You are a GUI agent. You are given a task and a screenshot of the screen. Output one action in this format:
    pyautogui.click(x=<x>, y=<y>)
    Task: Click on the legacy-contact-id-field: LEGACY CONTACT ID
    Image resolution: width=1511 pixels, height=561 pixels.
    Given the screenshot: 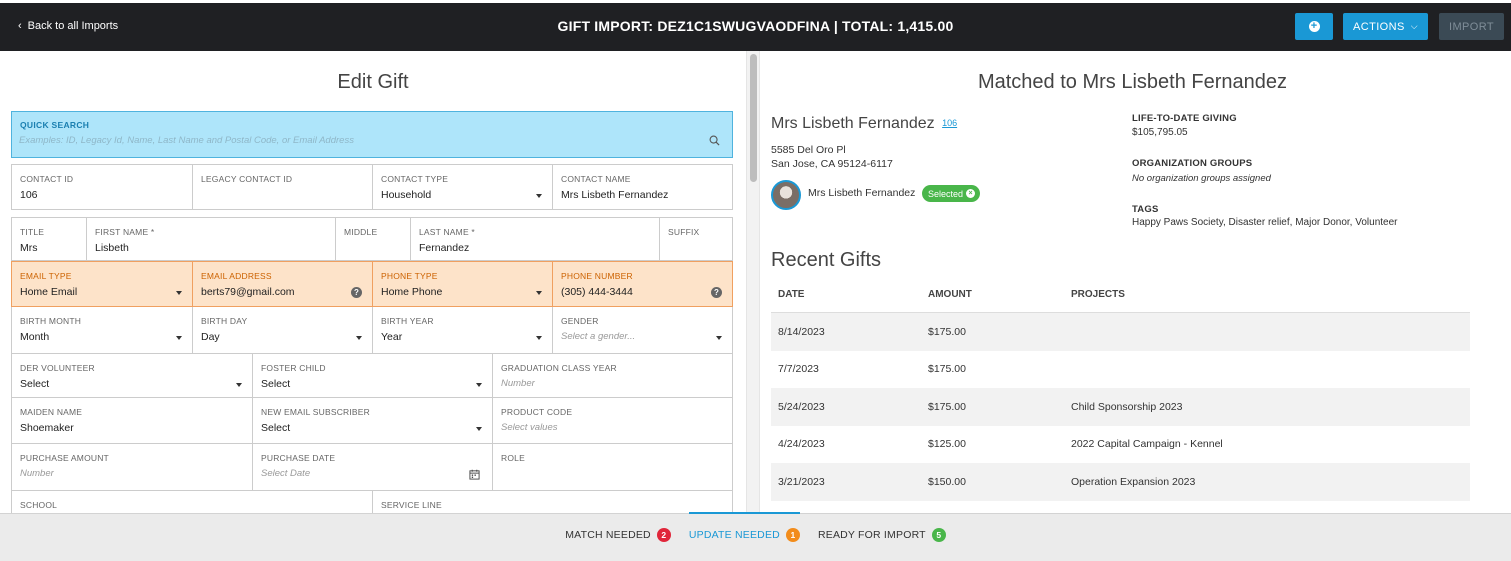 What is the action you would take?
    pyautogui.click(x=283, y=187)
    